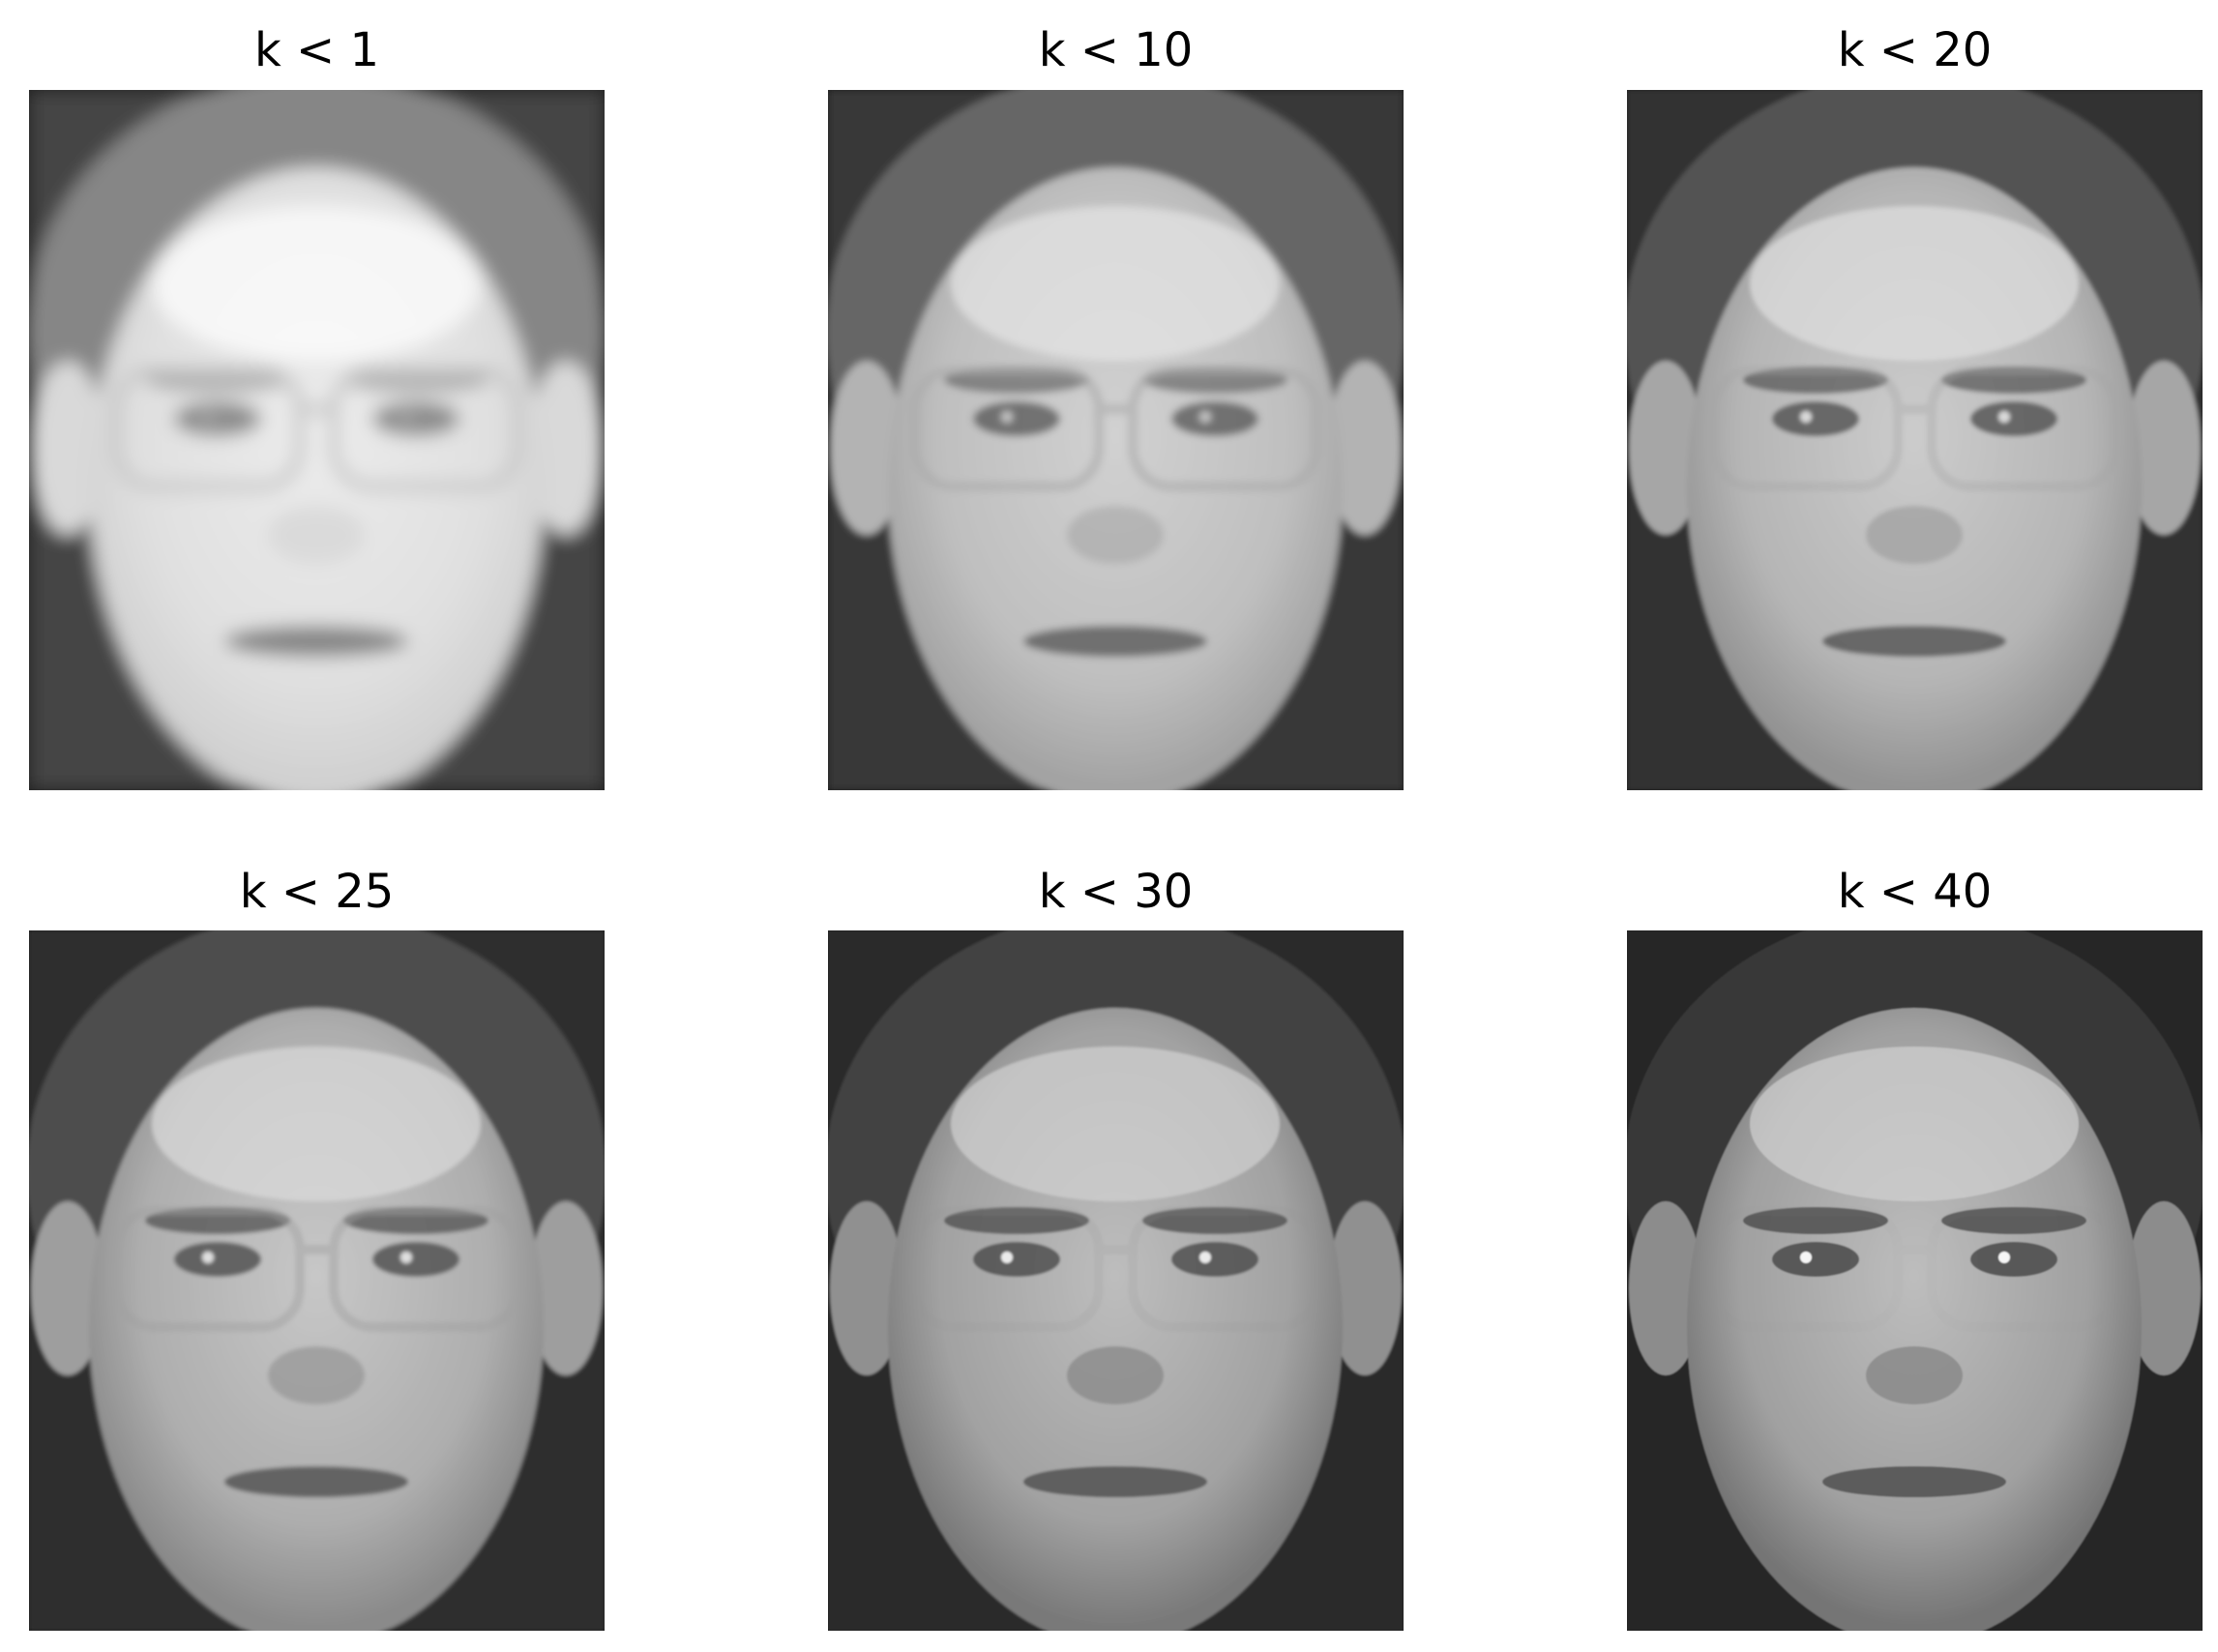 The width and height of the screenshot is (2218, 1652). I want to click on panel-title: k < 30, so click(1116, 892).